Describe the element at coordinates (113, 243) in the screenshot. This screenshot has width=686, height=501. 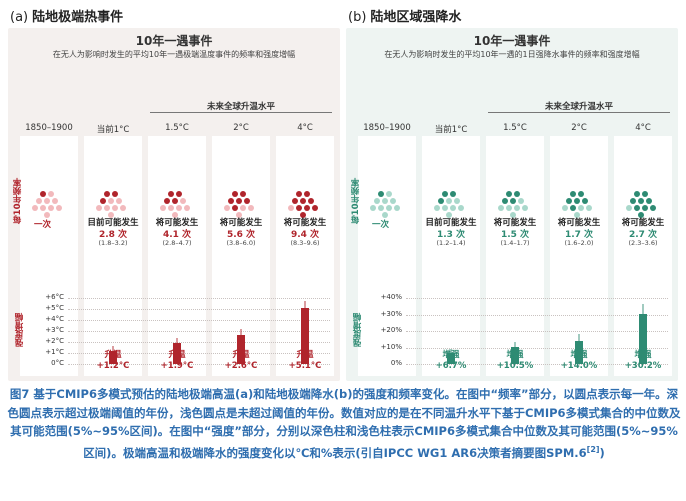
I see `frequency-range: (1.8–3.2)` at that location.